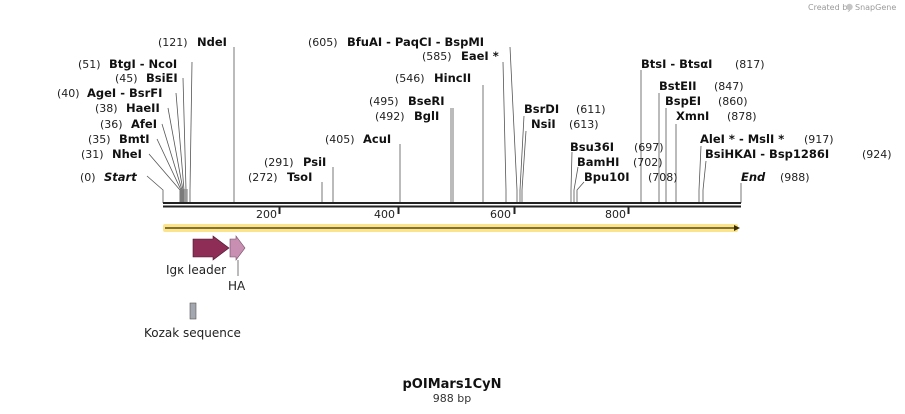  Describe the element at coordinates (500, 214) in the screenshot. I see `tick-label-600: 600` at that location.